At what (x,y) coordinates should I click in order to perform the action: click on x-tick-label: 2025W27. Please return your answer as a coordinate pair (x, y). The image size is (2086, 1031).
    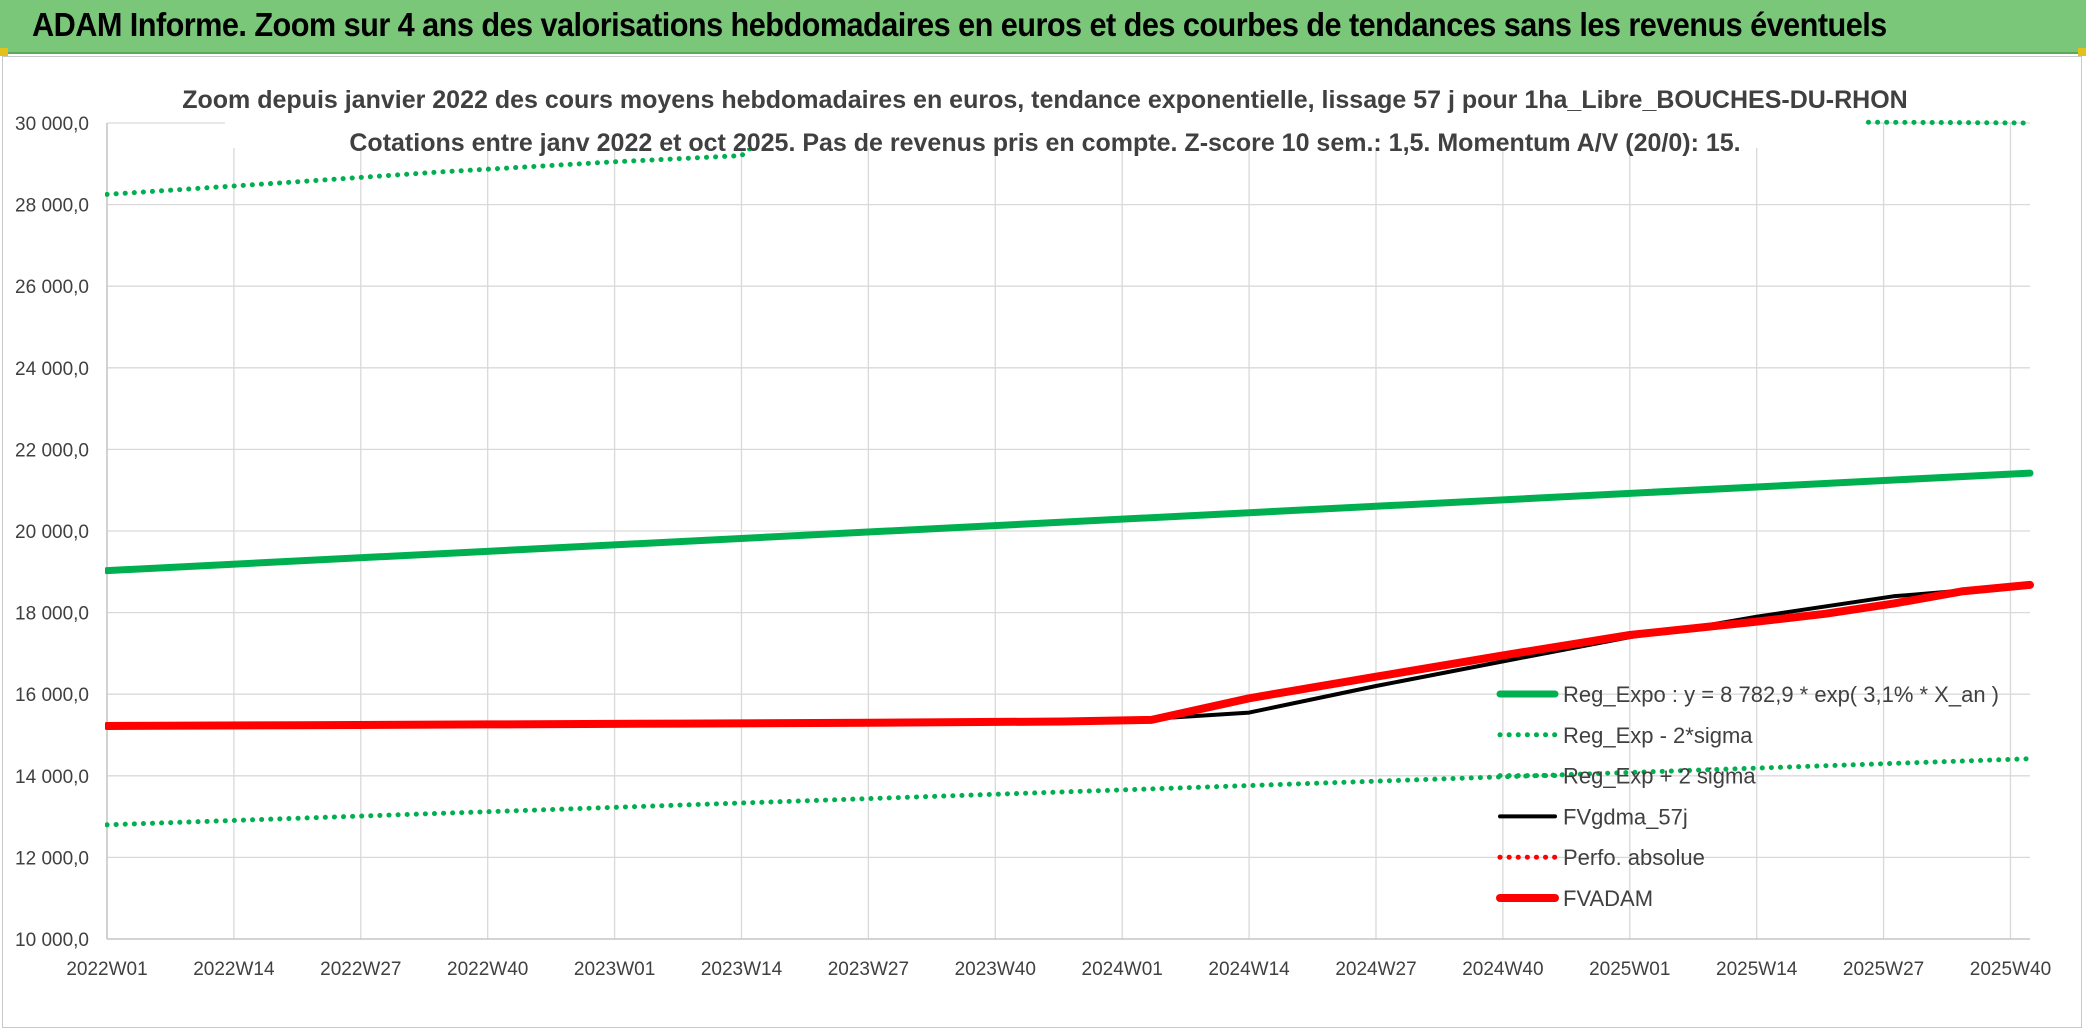
    Looking at the image, I should click on (1883, 969).